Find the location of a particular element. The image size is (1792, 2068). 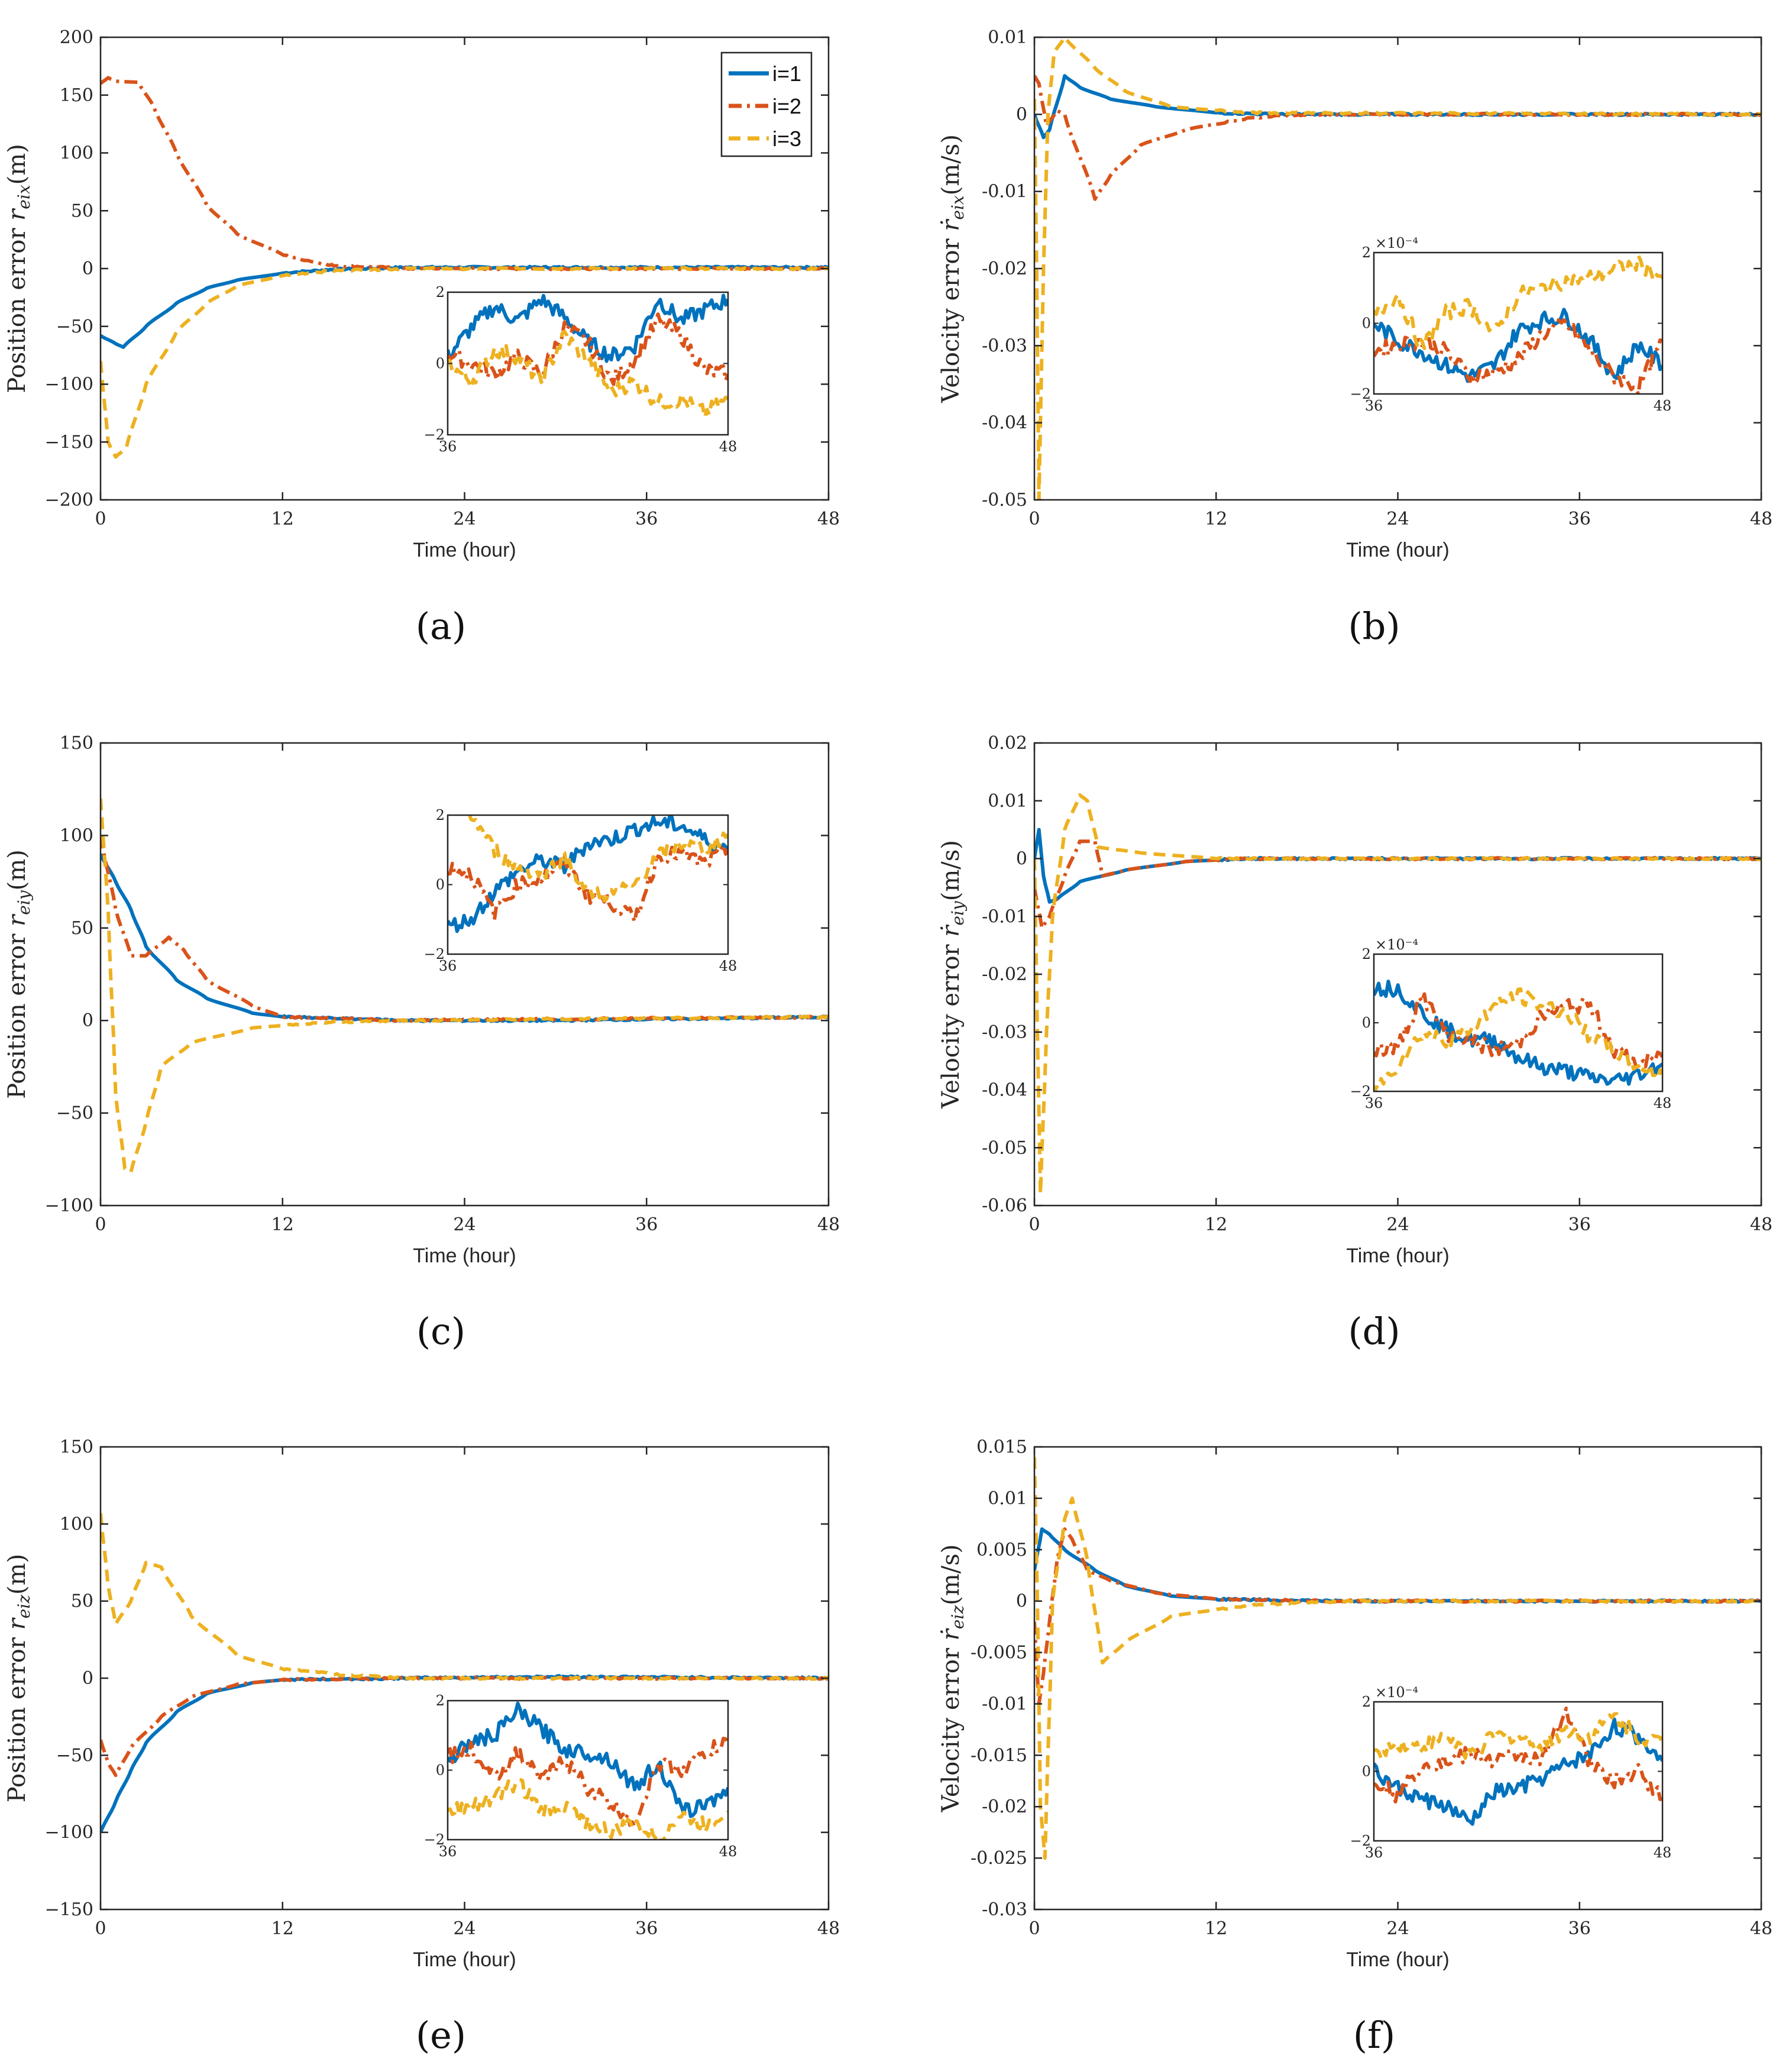

panel-label: (b) is located at coordinates (1374, 626).